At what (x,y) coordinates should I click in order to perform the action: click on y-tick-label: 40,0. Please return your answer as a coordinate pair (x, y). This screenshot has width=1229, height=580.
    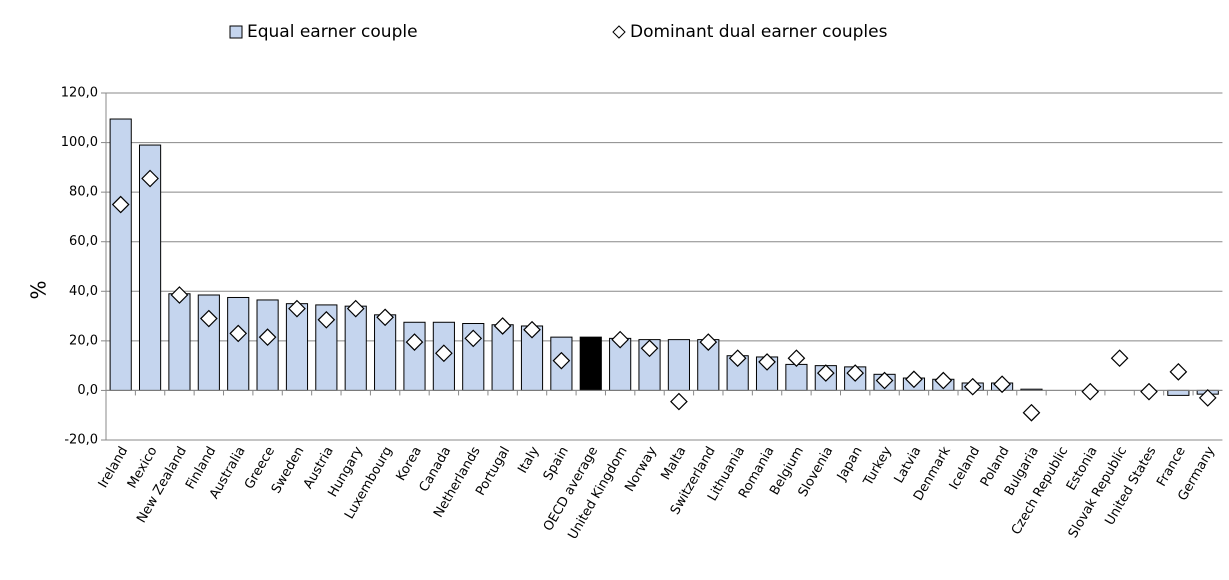
    Looking at the image, I should click on (83, 291).